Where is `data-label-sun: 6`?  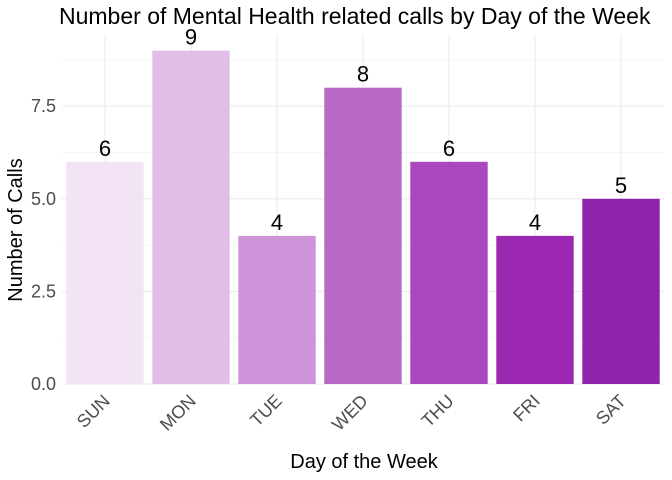
data-label-sun: 6 is located at coordinates (105, 148).